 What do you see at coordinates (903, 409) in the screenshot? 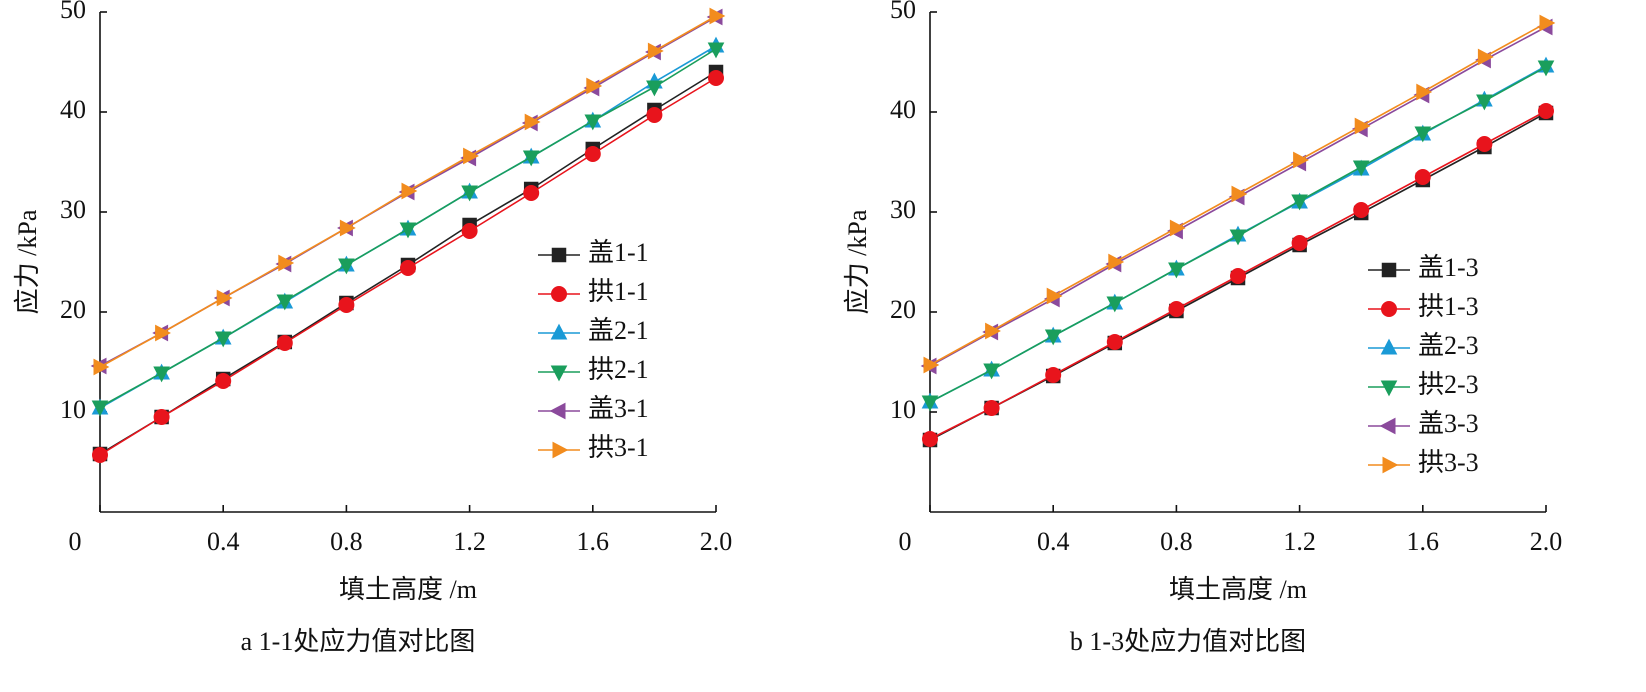
I see `y-tick-label: 10` at bounding box center [903, 409].